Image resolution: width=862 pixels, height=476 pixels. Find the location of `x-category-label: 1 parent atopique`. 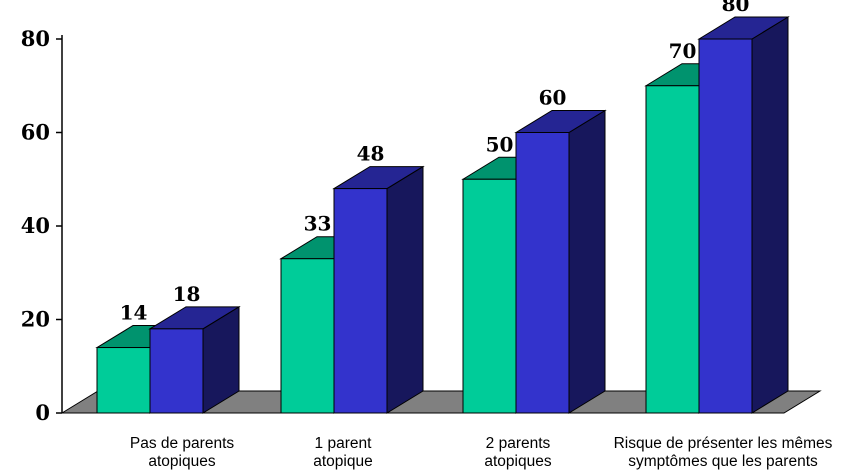

x-category-label: 1 parent atopique is located at coordinates (342, 452).